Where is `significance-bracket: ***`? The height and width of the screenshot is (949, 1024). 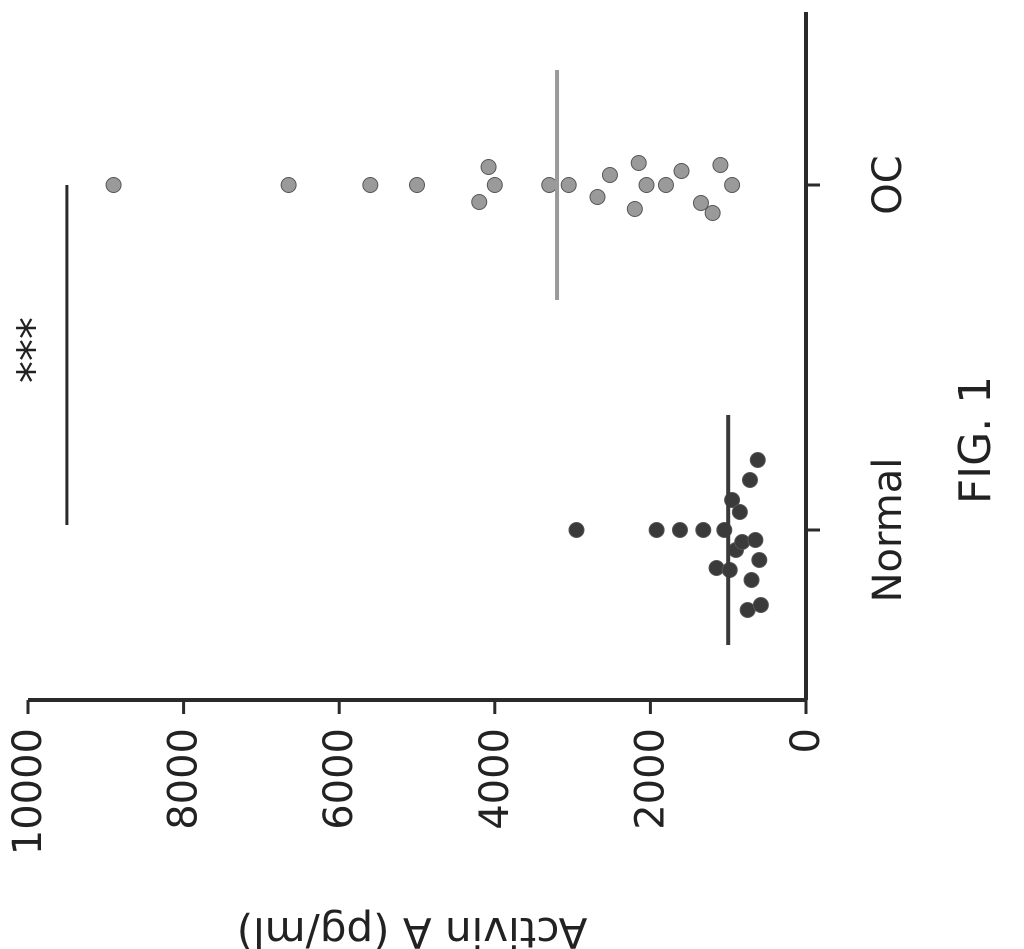
significance-bracket: *** is located at coordinates (39, 355).